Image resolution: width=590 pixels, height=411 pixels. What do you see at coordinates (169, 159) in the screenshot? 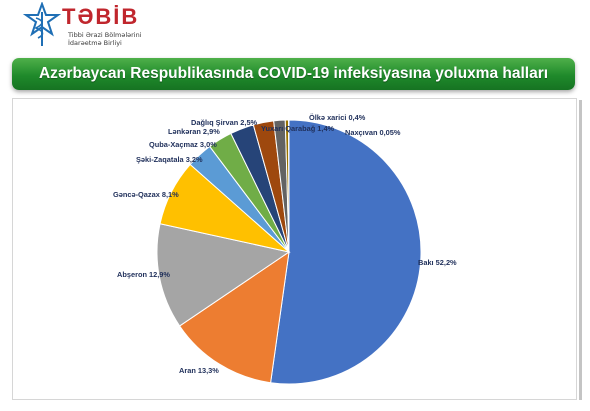
I see `data-label-5: Şəki-Zaqatala 3,2%` at bounding box center [169, 159].